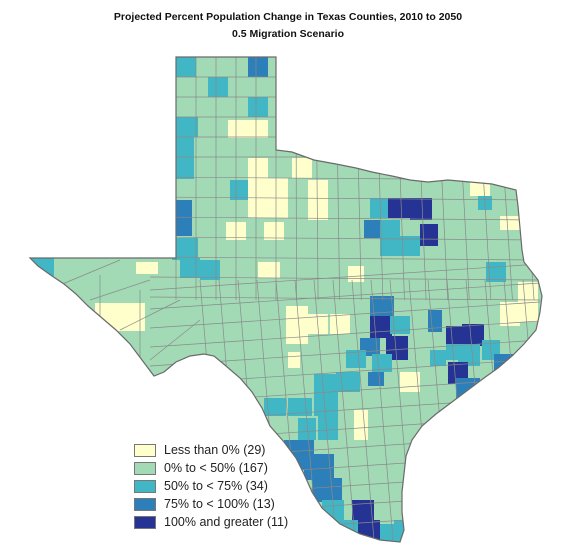 The height and width of the screenshot is (553, 576). I want to click on legend-item: 100% and greater (11), so click(234, 523).